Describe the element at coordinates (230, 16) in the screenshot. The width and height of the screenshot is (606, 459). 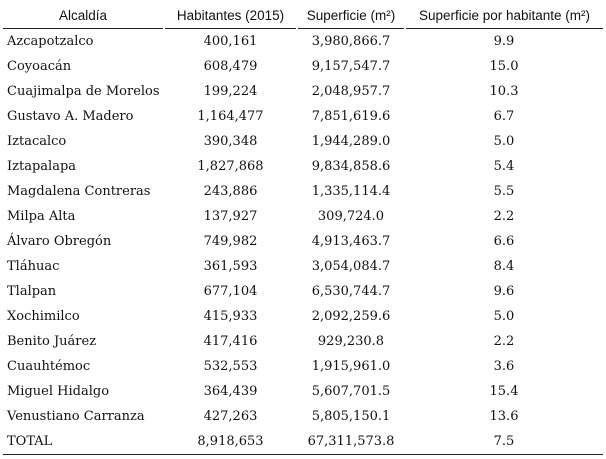
I see `header-habitantes: Habitantes (2015)` at that location.